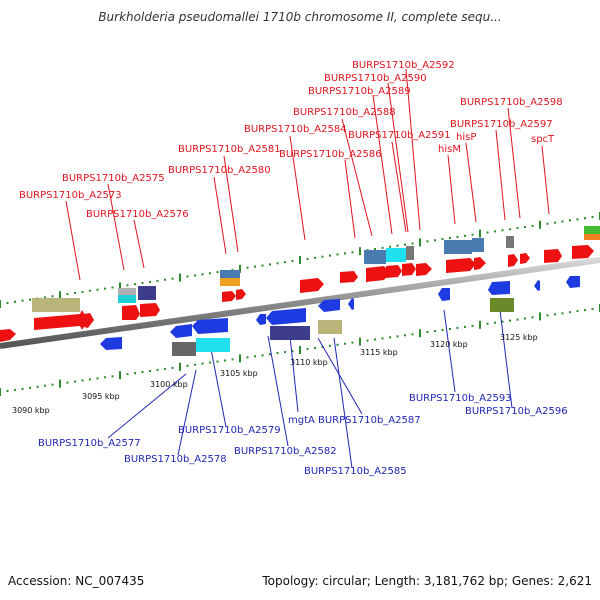  I want to click on kbp-label: 3090 kbp, so click(31, 410).